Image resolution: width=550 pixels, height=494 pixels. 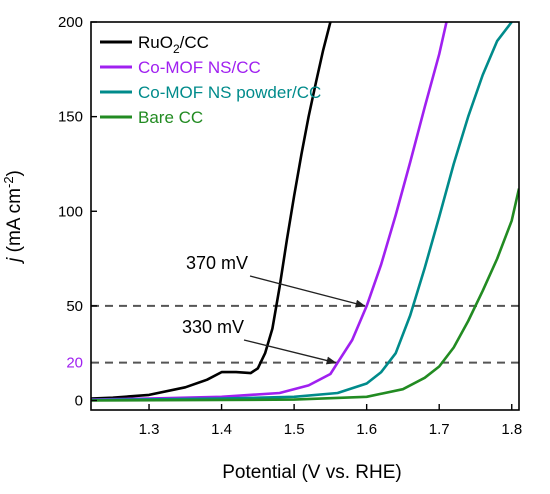 I want to click on y-tick-label: 0, so click(x=79, y=401).